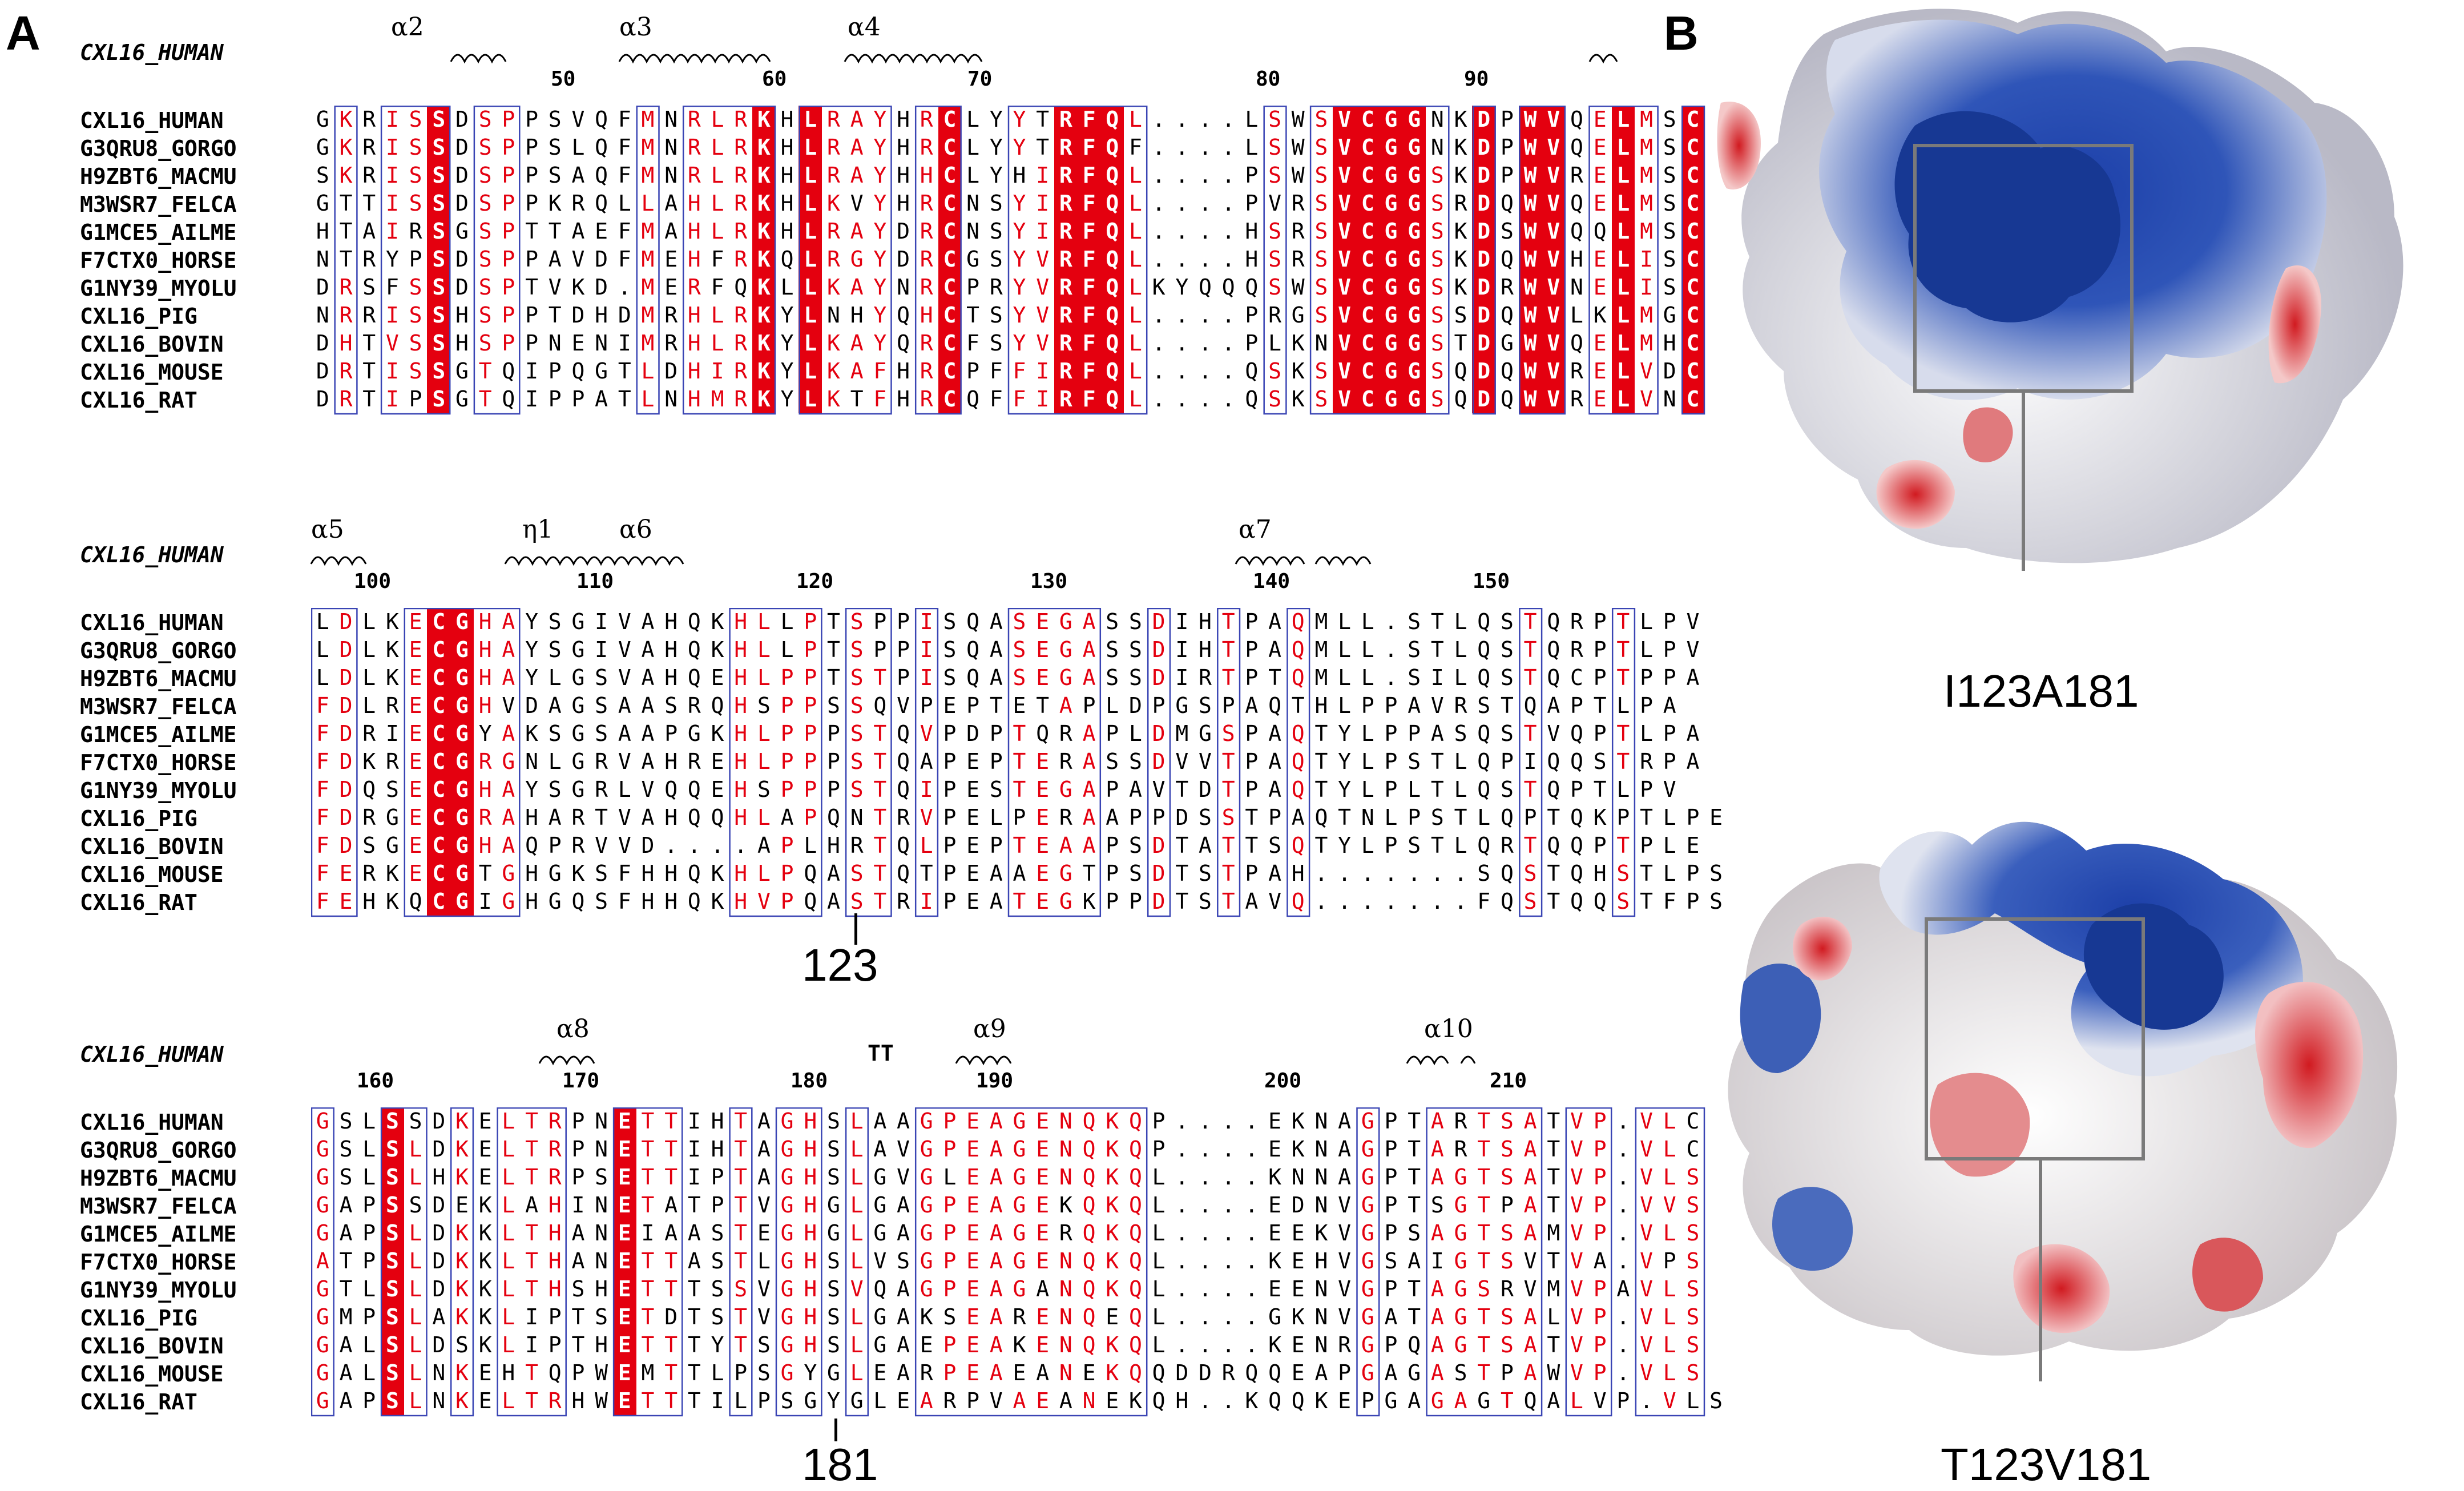  What do you see at coordinates (594, 561) in the screenshot?
I see `helix-eta1-a6` at bounding box center [594, 561].